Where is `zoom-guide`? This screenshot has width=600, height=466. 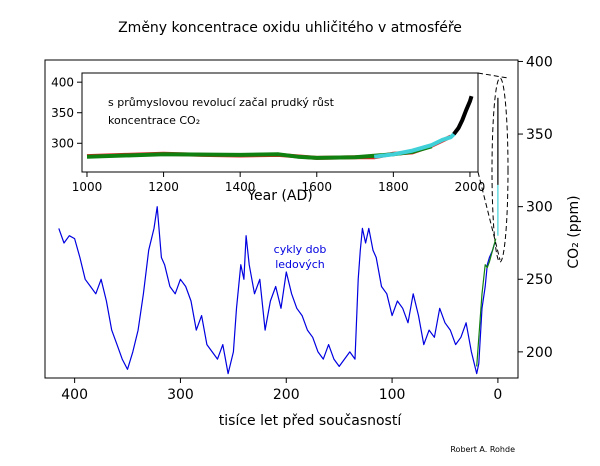
zoom-guide is located at coordinates (493, 166).